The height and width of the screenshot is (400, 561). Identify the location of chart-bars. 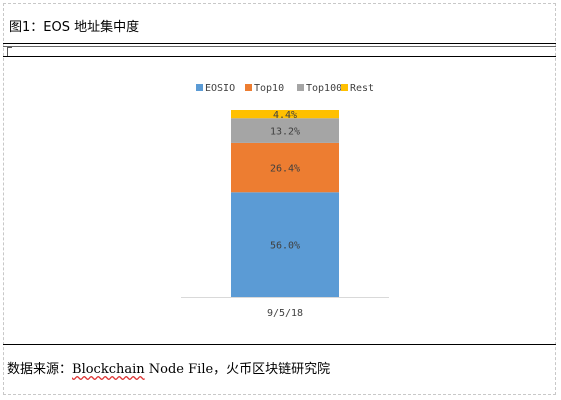
(285, 203).